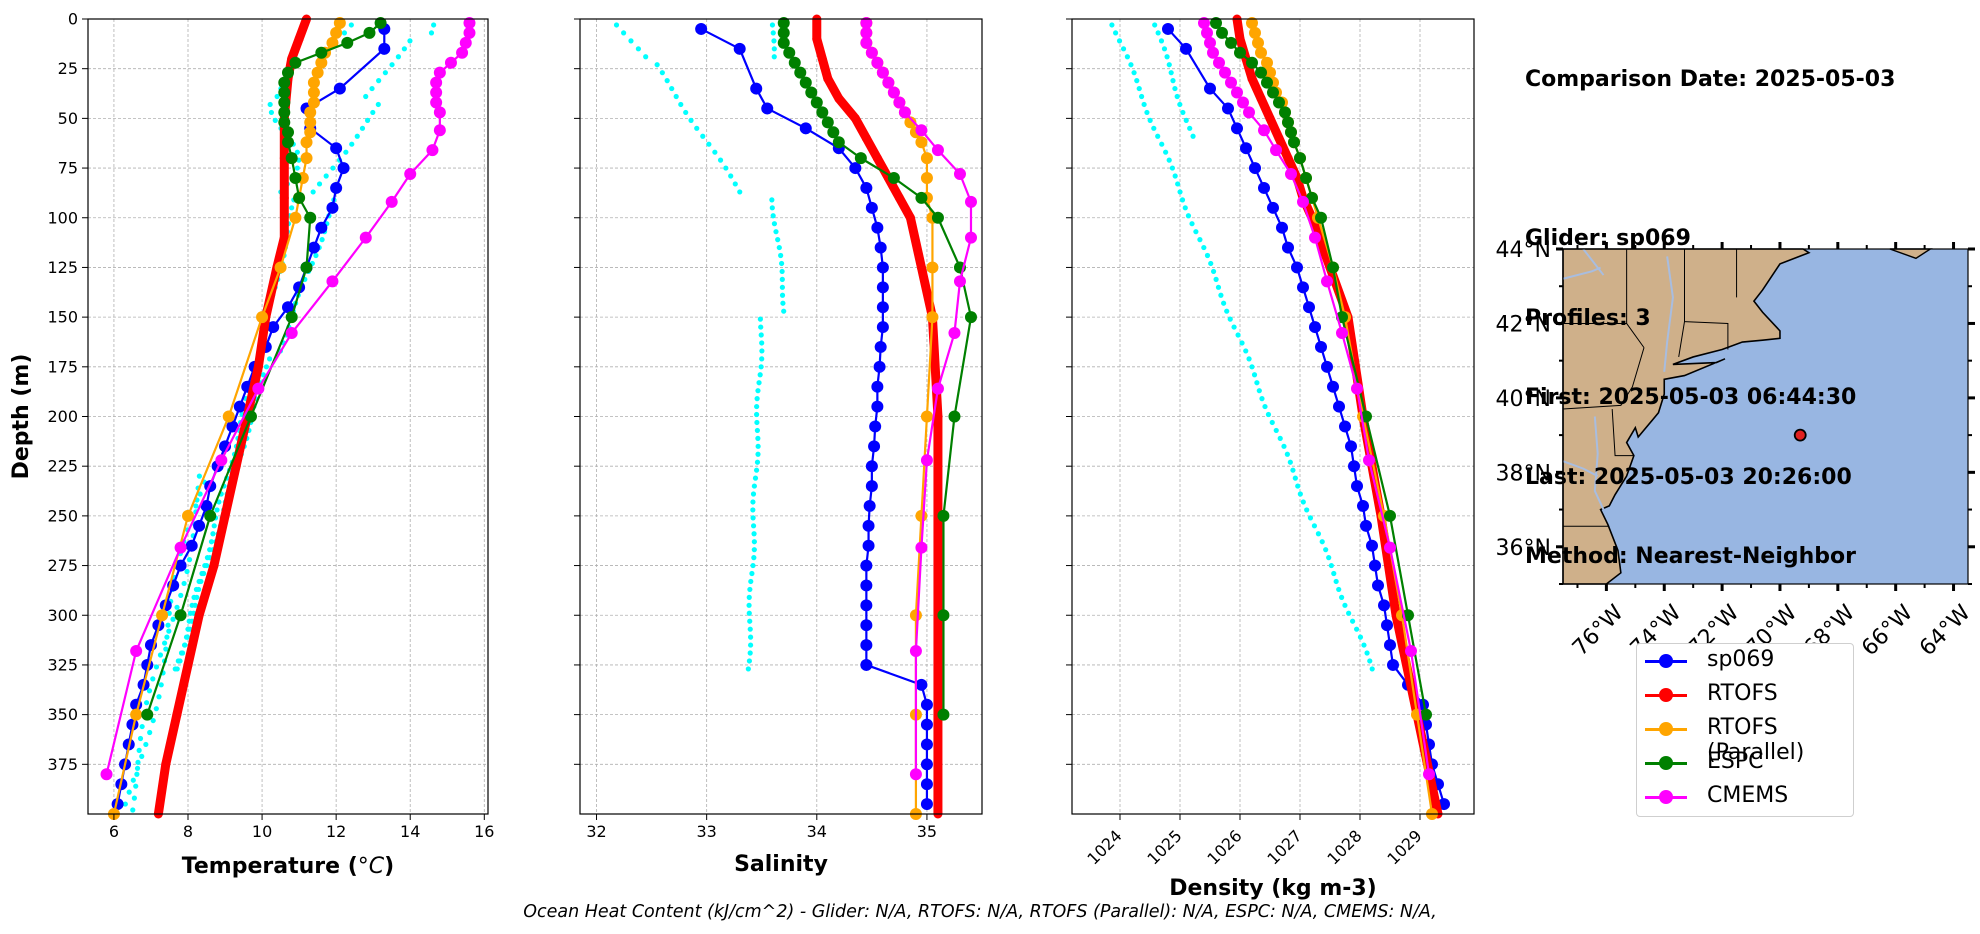 The width and height of the screenshot is (1980, 934). Describe the element at coordinates (1745, 738) in the screenshot. I see `legend-item-rtofs-parallel: RTOFS (Parallel)` at that location.